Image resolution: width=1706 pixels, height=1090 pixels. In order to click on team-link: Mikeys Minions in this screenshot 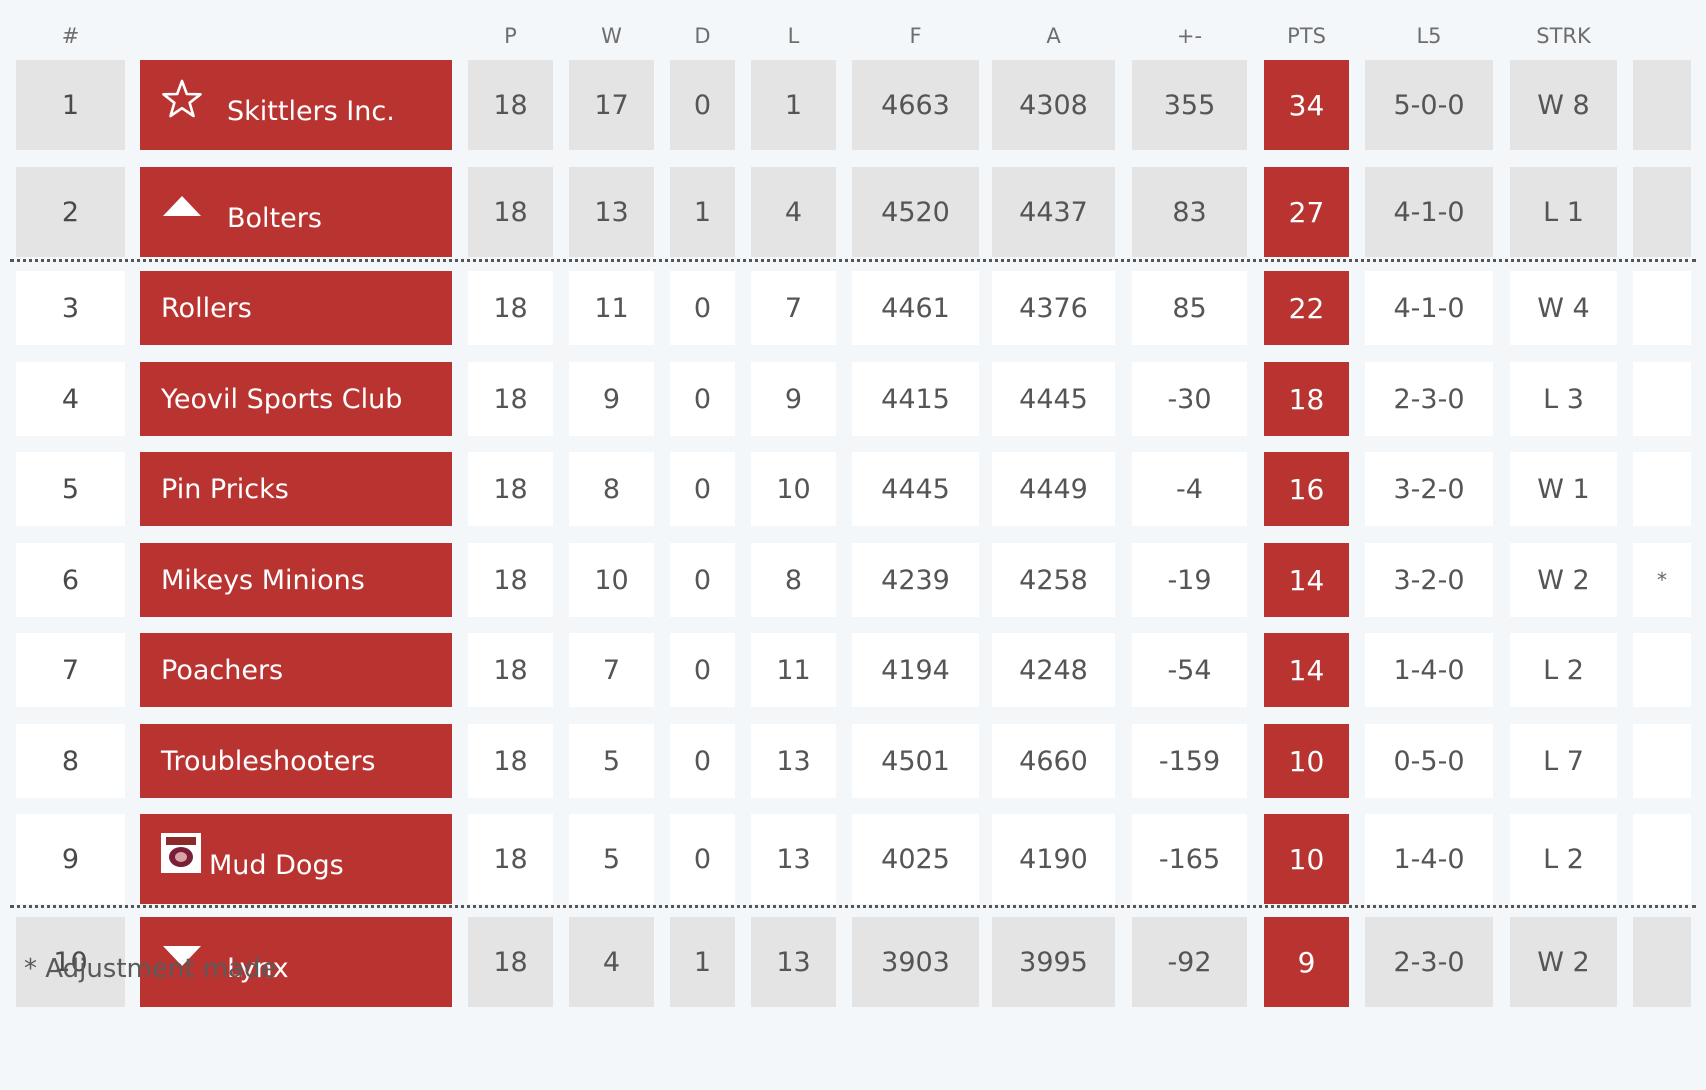, I will do `click(263, 580)`.